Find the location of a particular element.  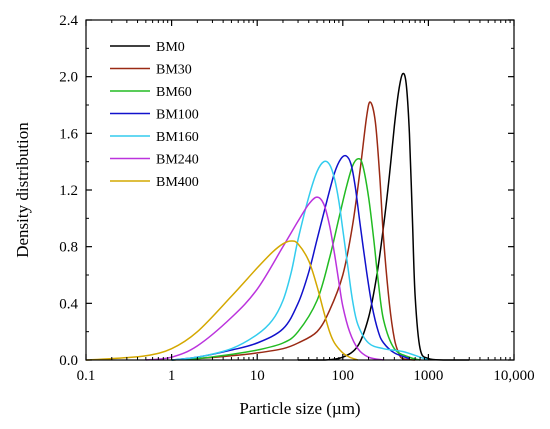

legend-label-bm240: BM240 is located at coordinates (177, 160).